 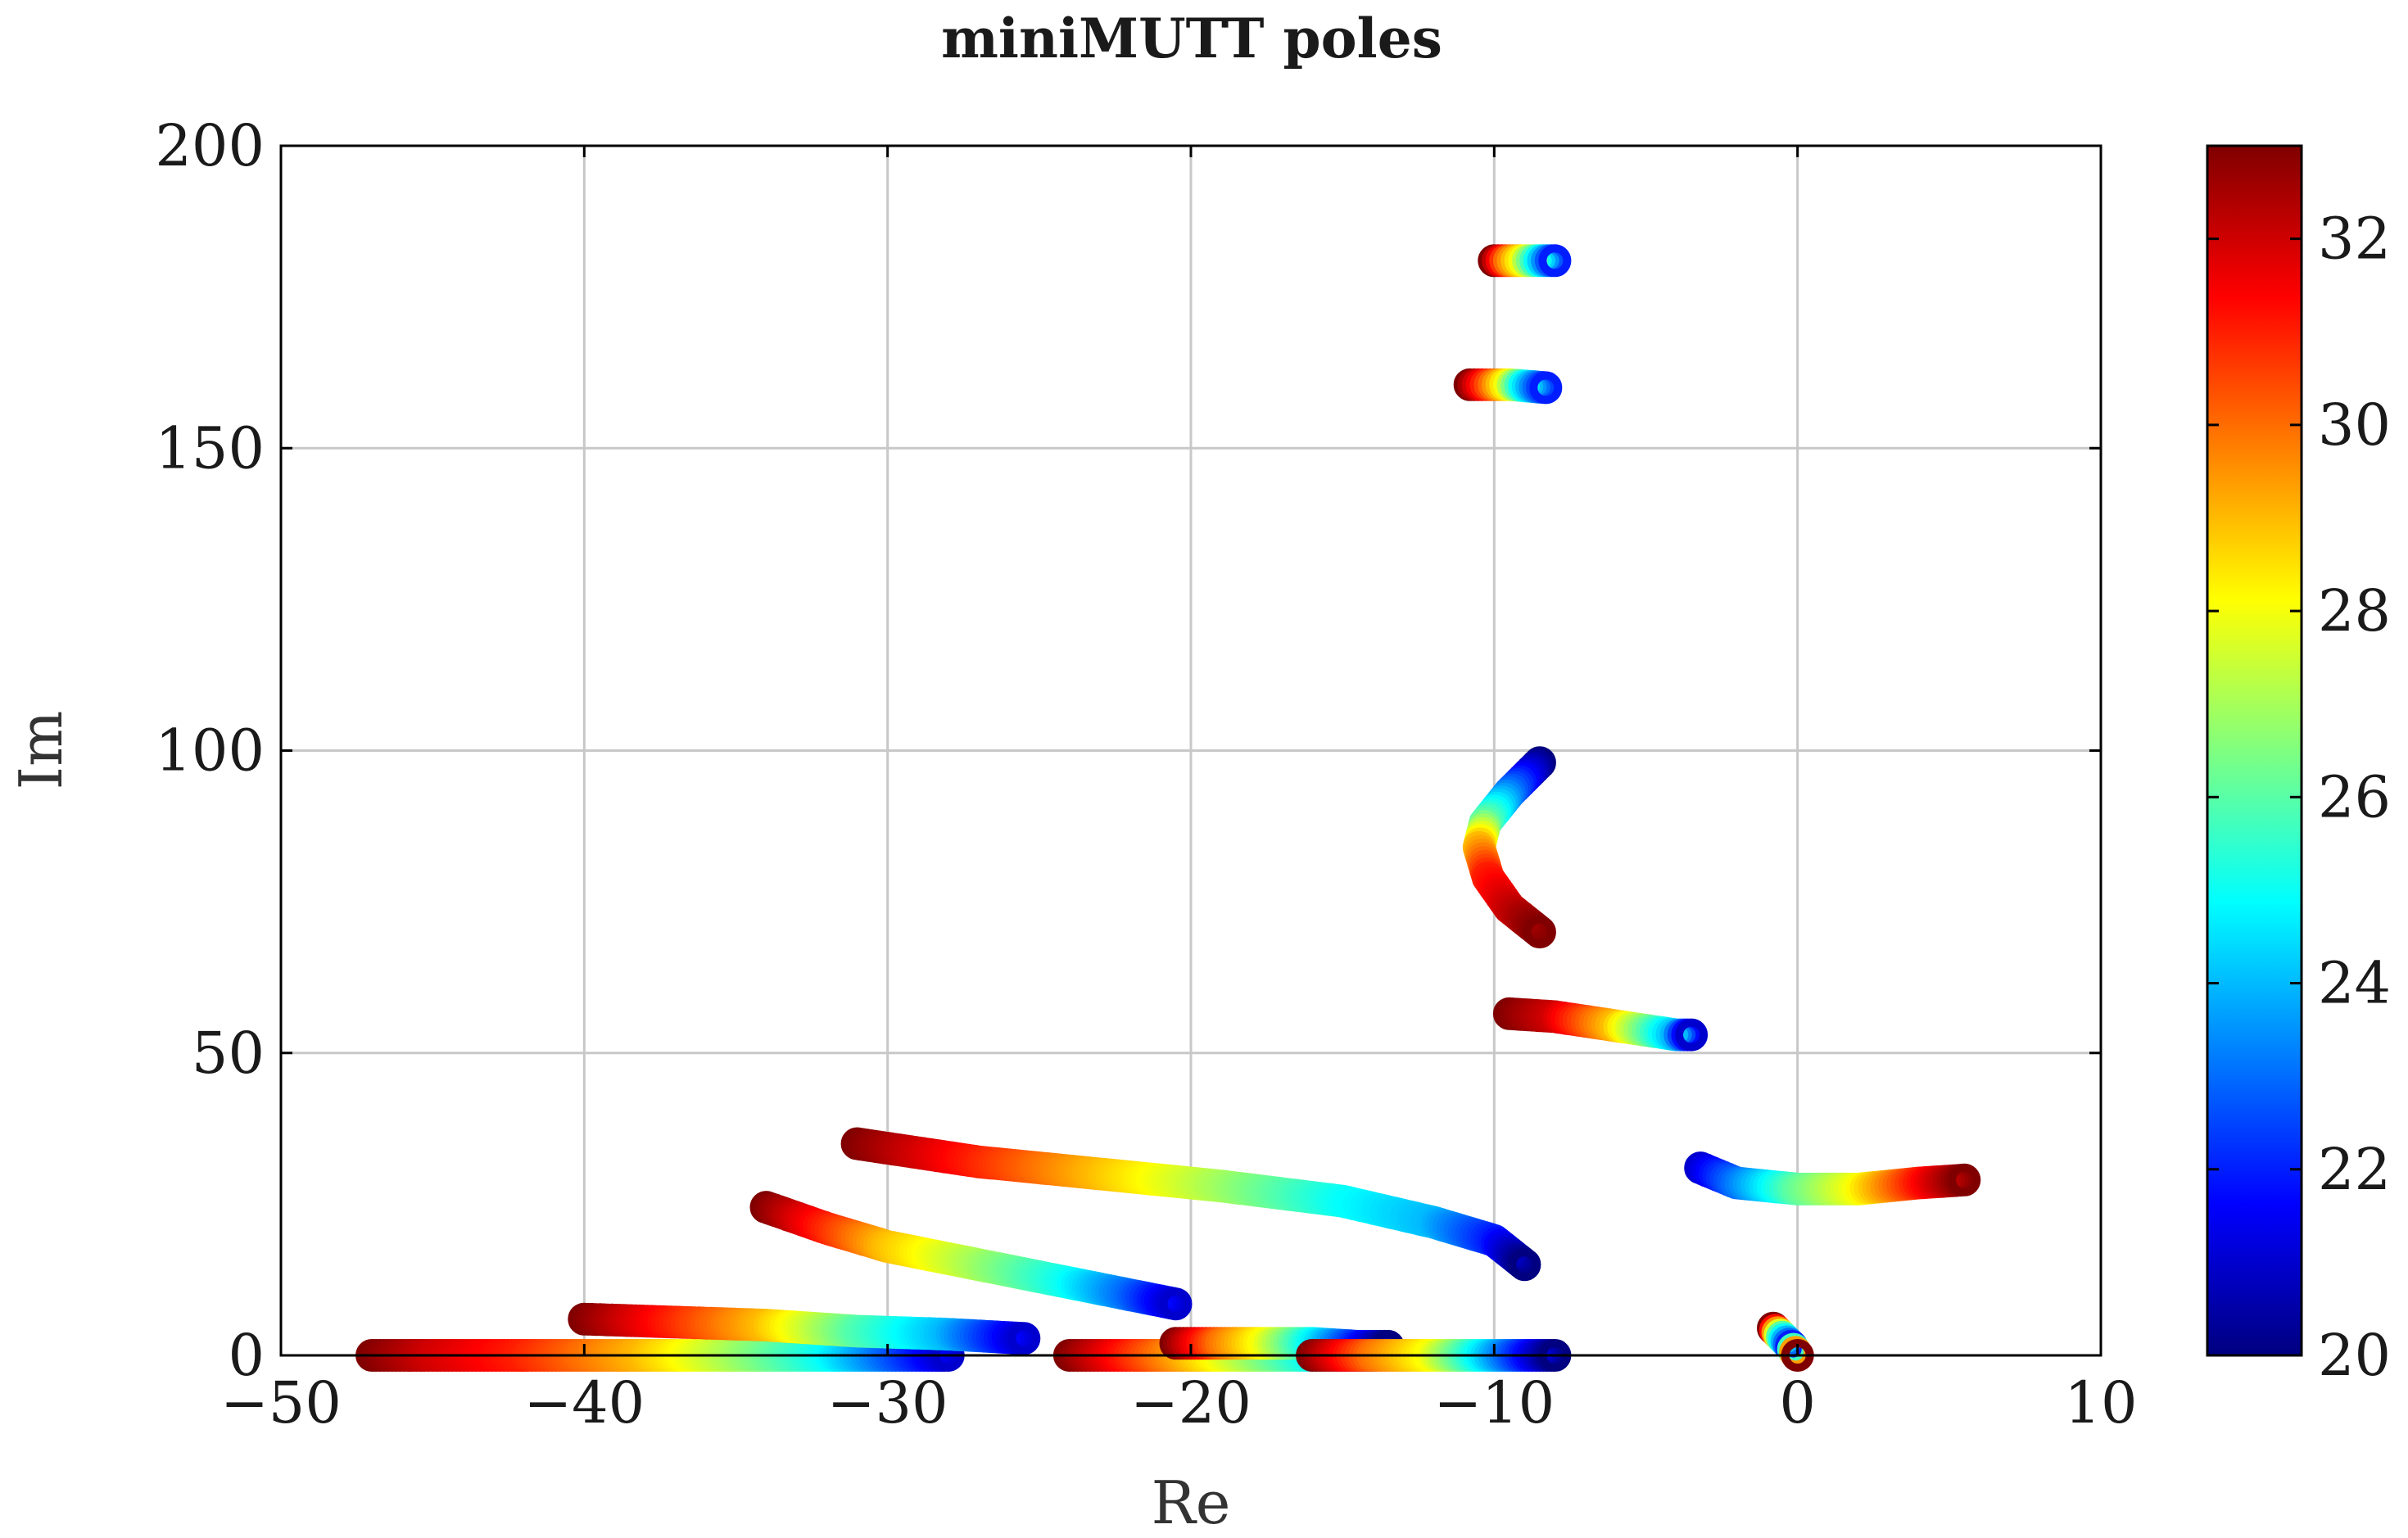 What do you see at coordinates (228, 1053) in the screenshot?
I see `y-tick-label: 50` at bounding box center [228, 1053].